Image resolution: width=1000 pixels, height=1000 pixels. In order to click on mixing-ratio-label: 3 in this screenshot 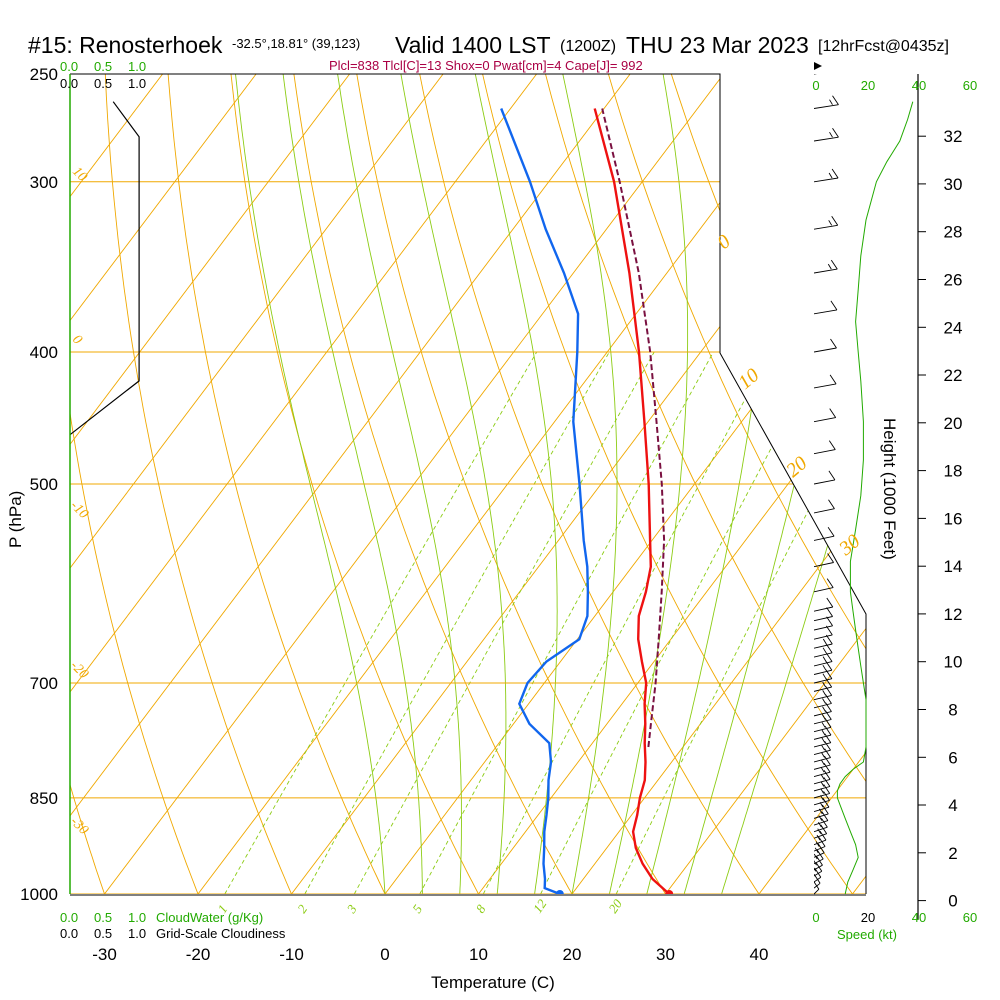, I will do `click(351, 908)`.